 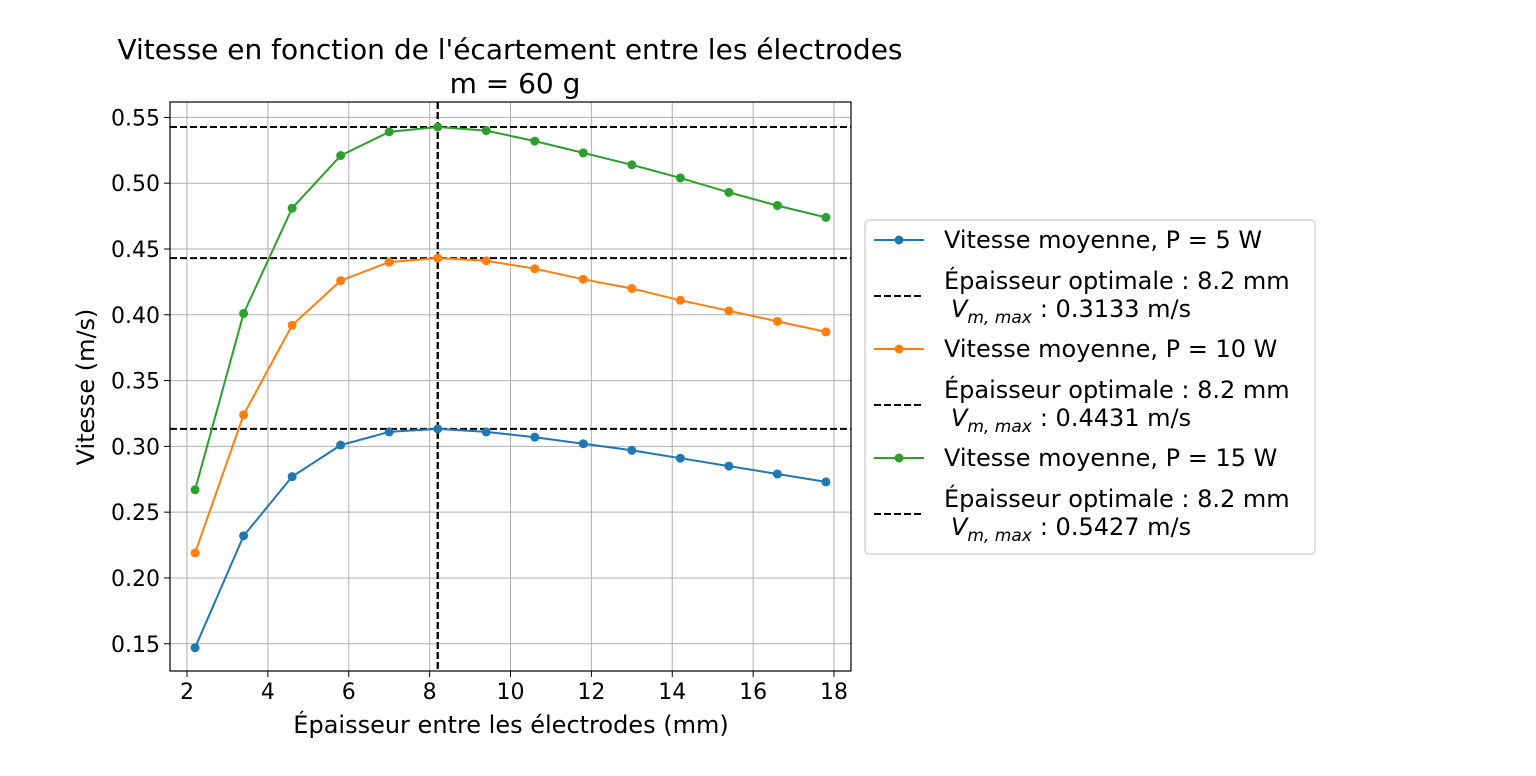 What do you see at coordinates (135, 645) in the screenshot?
I see `y-tick-label: 0.15` at bounding box center [135, 645].